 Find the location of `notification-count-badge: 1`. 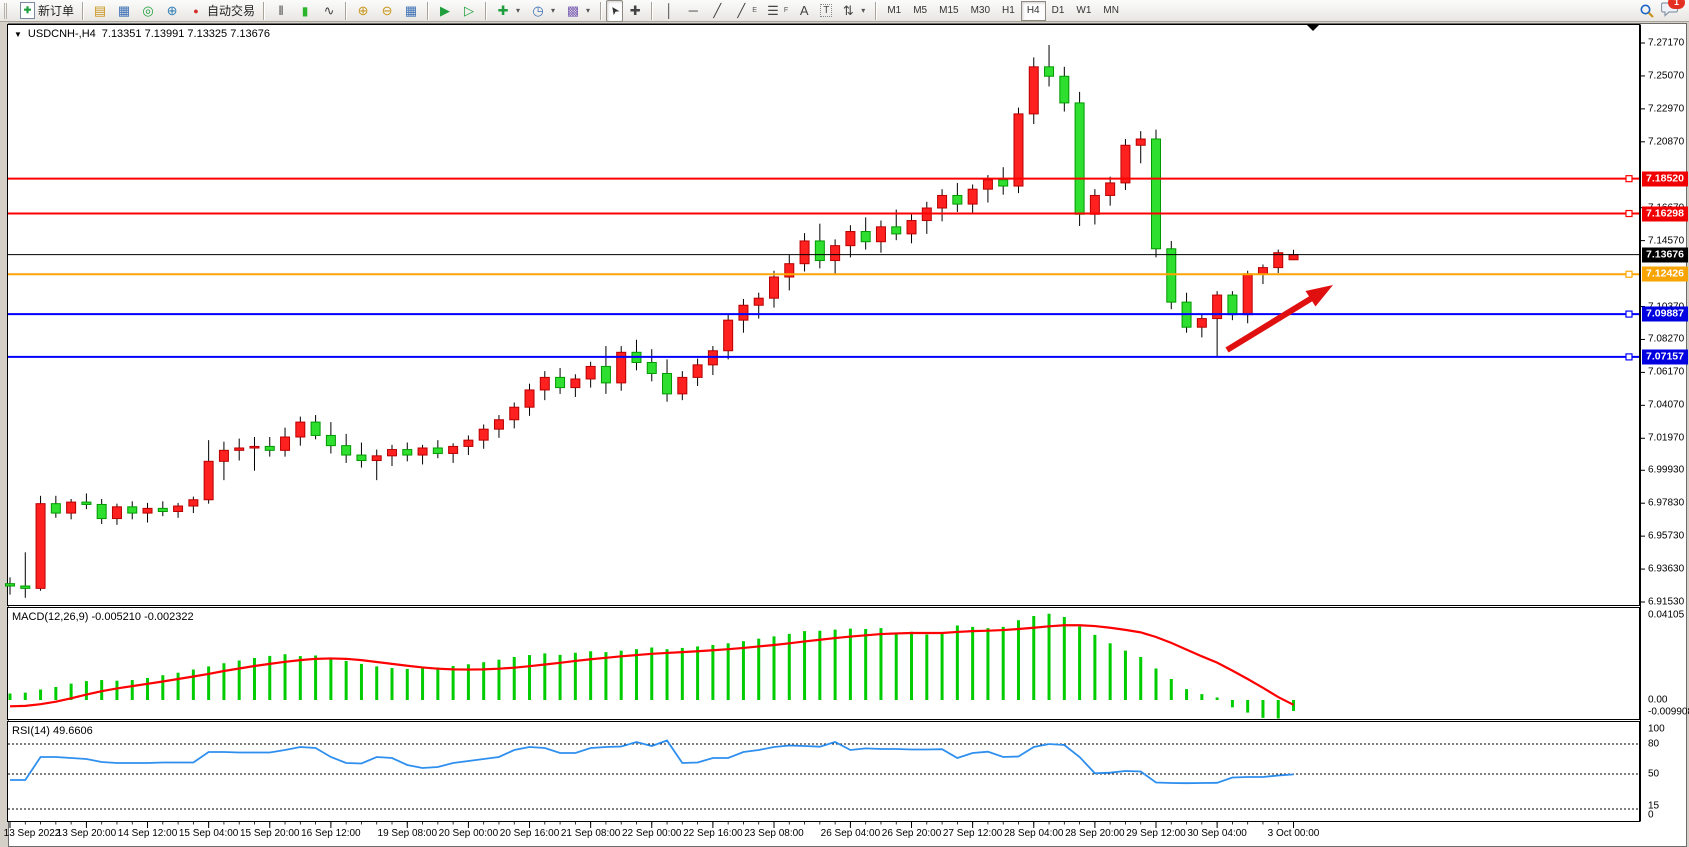

notification-count-badge: 1 is located at coordinates (1676, 4).